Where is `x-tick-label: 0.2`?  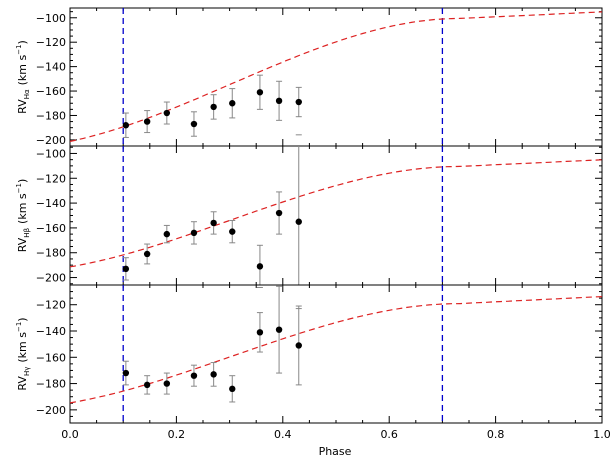
x-tick-label: 0.2 is located at coordinates (177, 434).